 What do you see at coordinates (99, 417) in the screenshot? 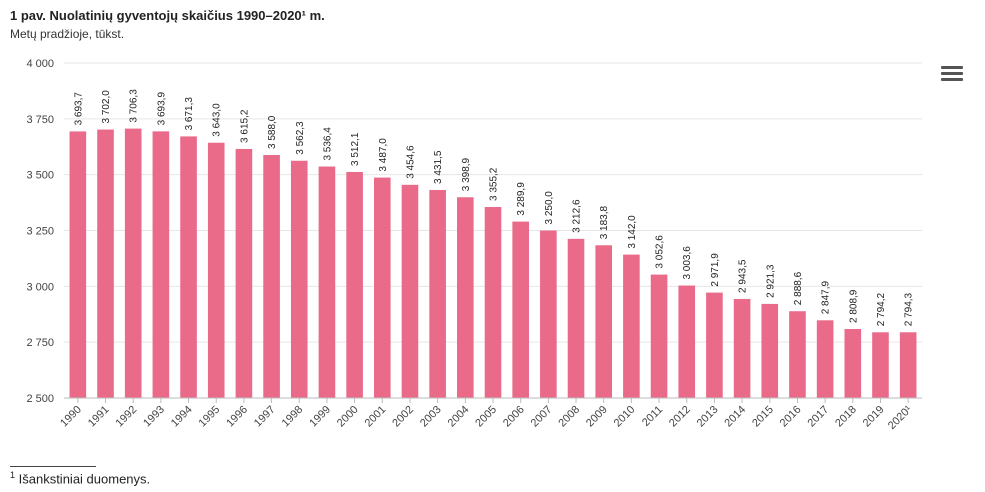
I see `x-tick-label: 1991` at bounding box center [99, 417].